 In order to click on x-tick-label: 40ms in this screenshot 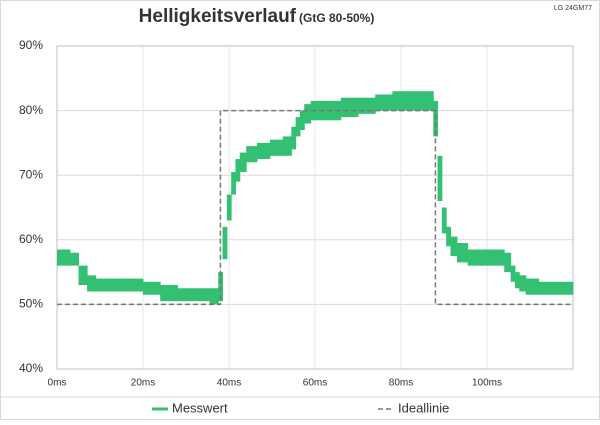, I will do `click(229, 383)`.